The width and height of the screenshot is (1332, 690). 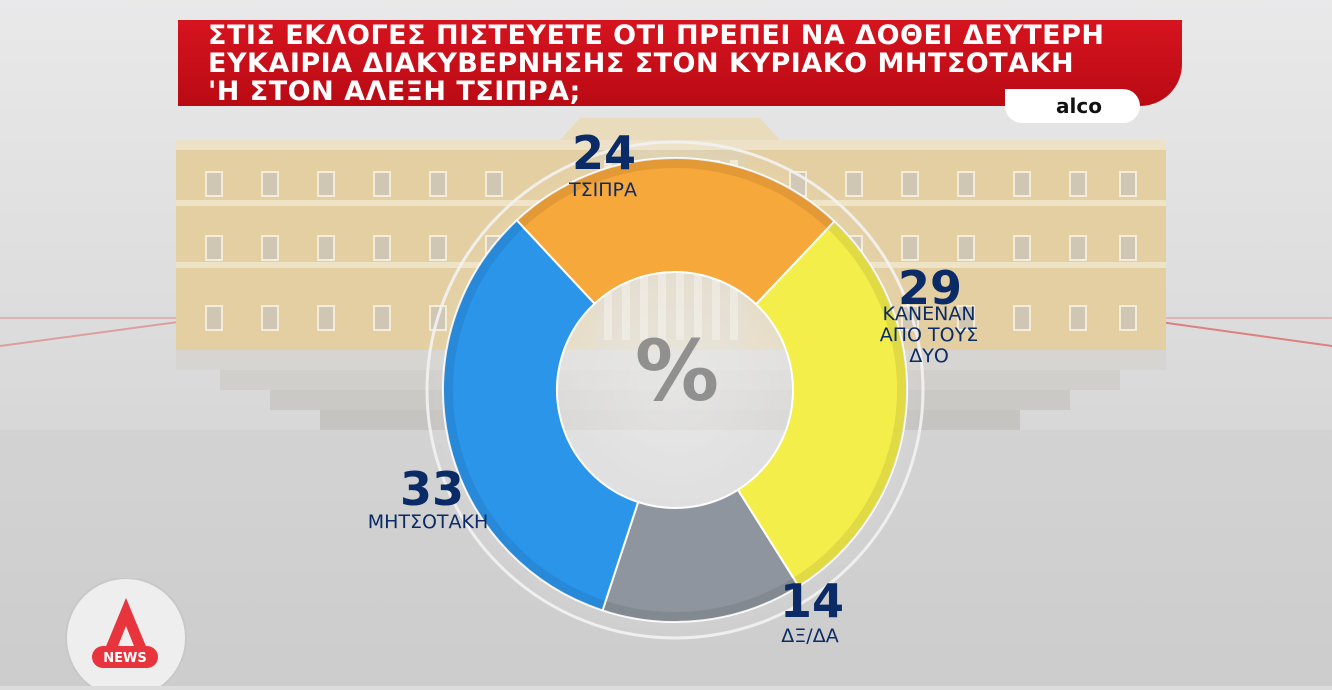 What do you see at coordinates (394, 91) in the screenshot?
I see `question-line-3: 'Η ΣΤΟΝ ΑΛΕΞΗ ΤΣΙΠΡΑ;` at bounding box center [394, 91].